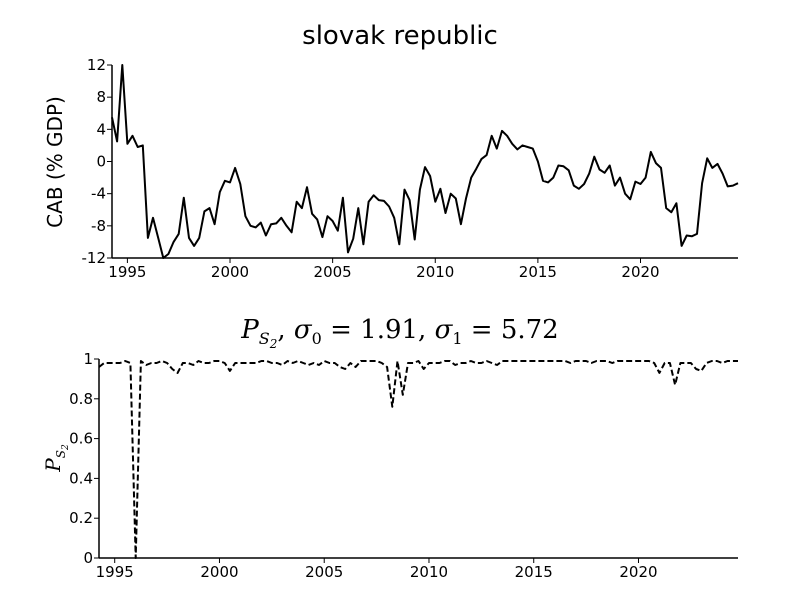  What do you see at coordinates (81, 439) in the screenshot?
I see `y-tick-label: 0.6` at bounding box center [81, 439].